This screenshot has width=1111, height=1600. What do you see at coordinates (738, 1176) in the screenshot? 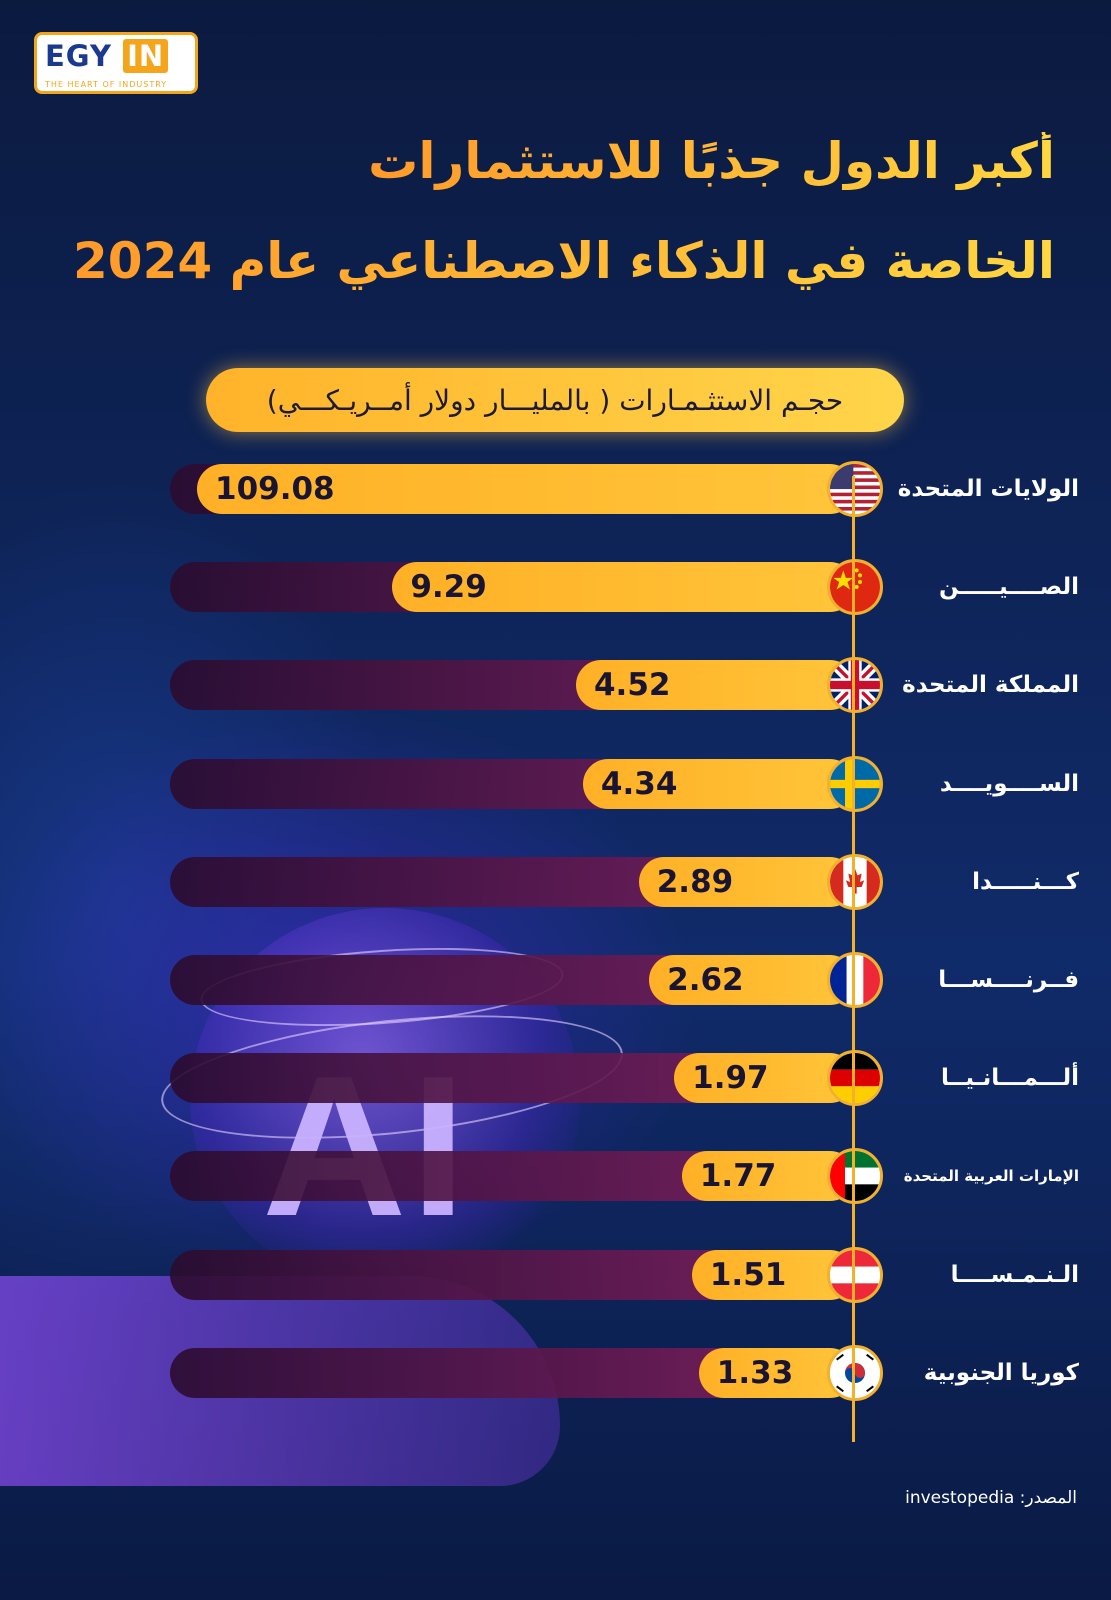
I see `data-label: 1.77` at bounding box center [738, 1176].